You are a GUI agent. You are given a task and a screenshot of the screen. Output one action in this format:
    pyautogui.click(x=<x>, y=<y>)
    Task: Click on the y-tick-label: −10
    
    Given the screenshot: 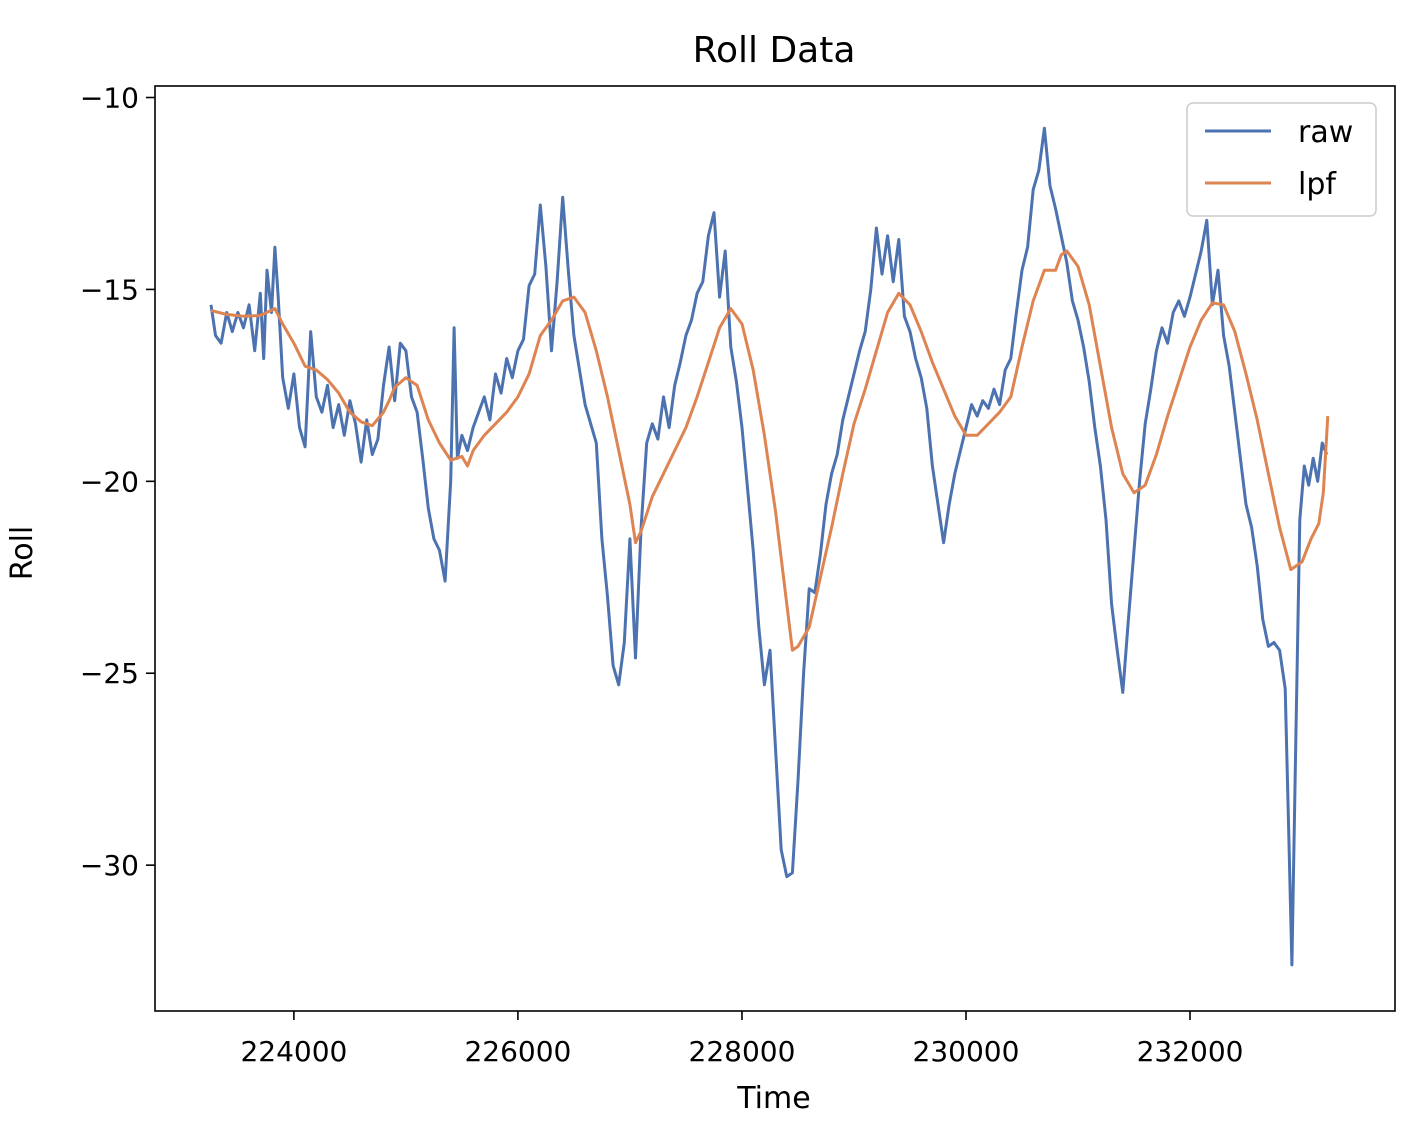 What is the action you would take?
    pyautogui.click(x=109, y=98)
    